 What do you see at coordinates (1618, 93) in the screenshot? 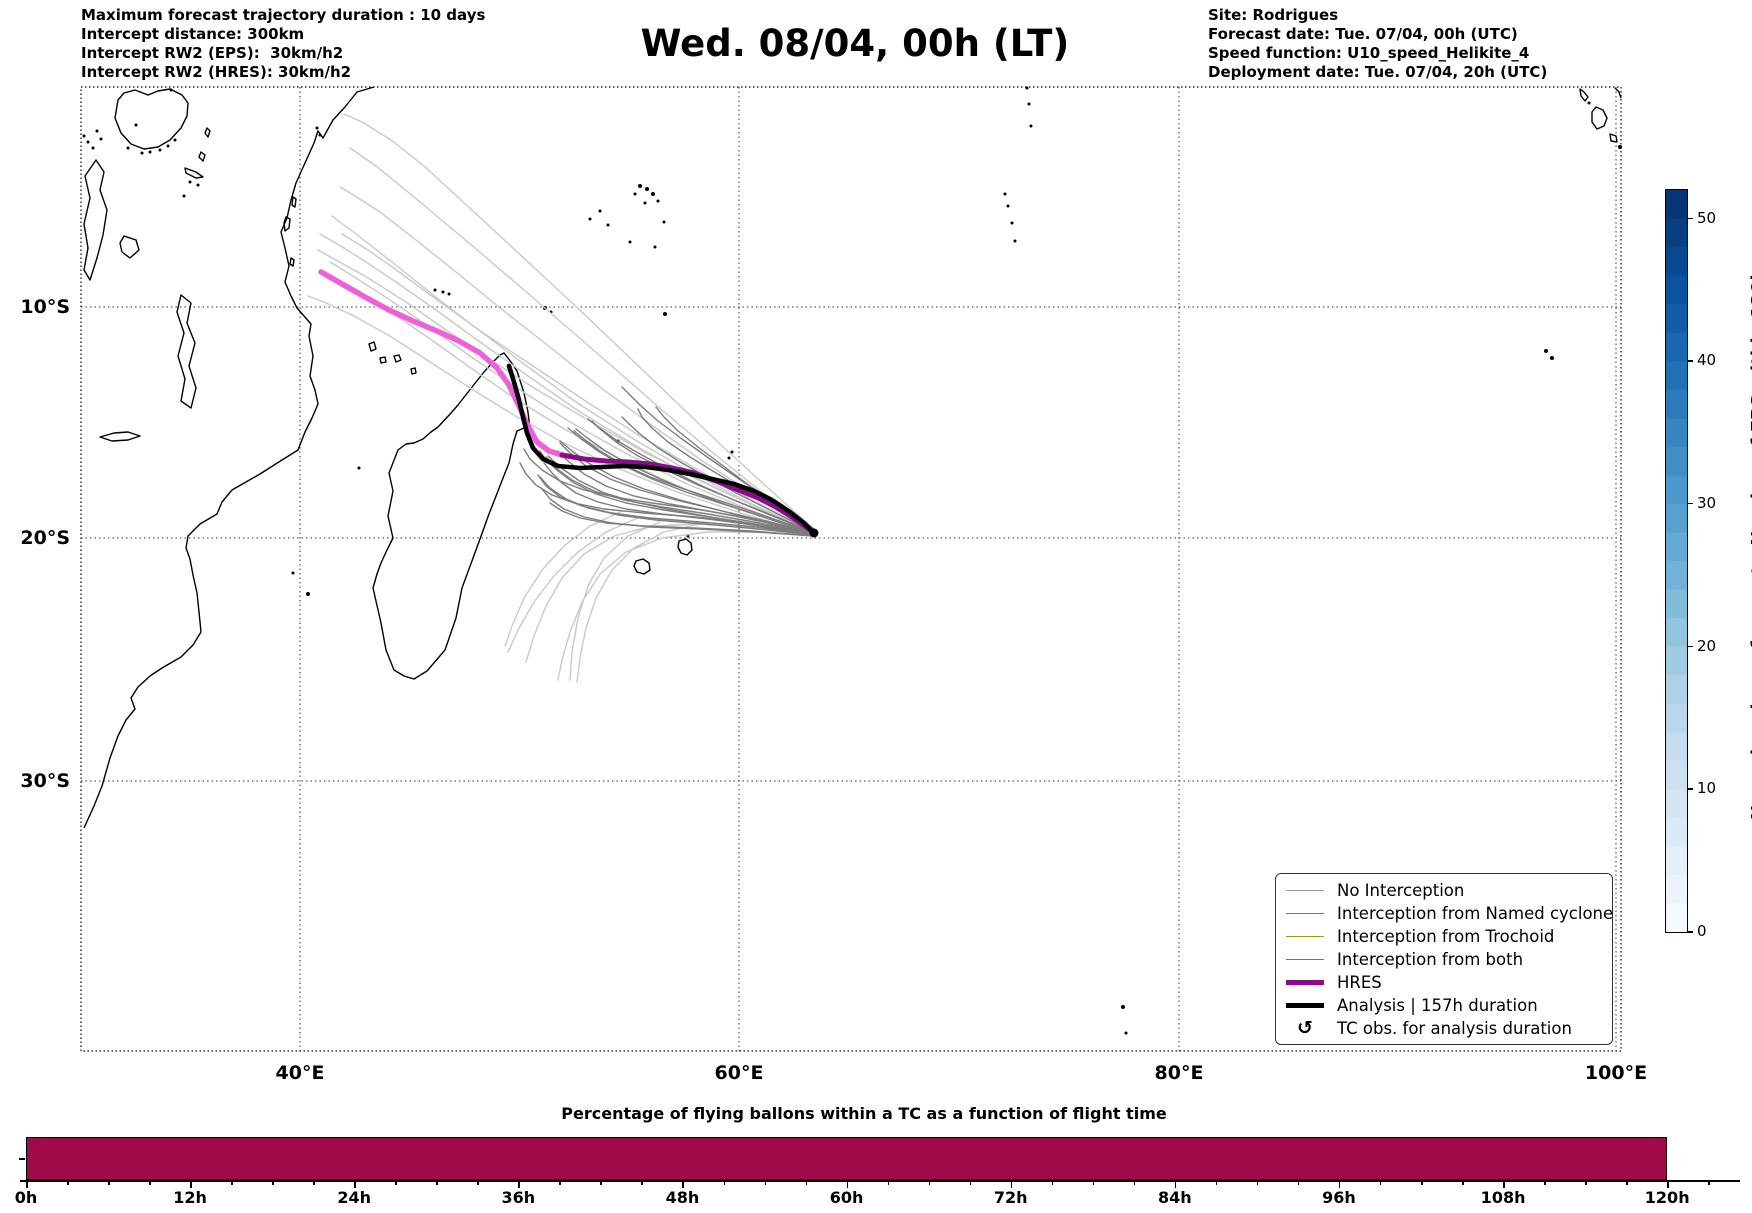
I see `coastline` at bounding box center [1618, 93].